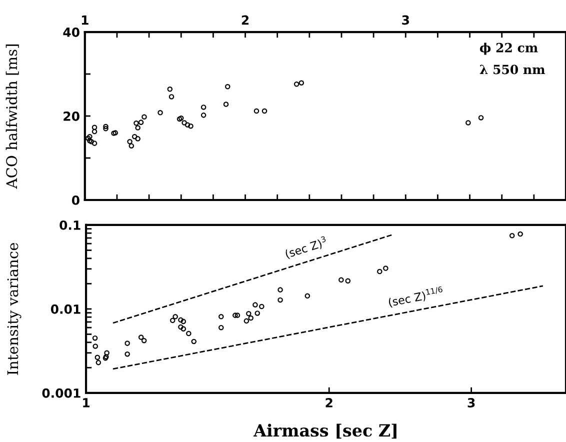 Image resolution: width=566 pixels, height=442 pixels. I want to click on text: (sec Z)$^{3}$, so click(306, 248).